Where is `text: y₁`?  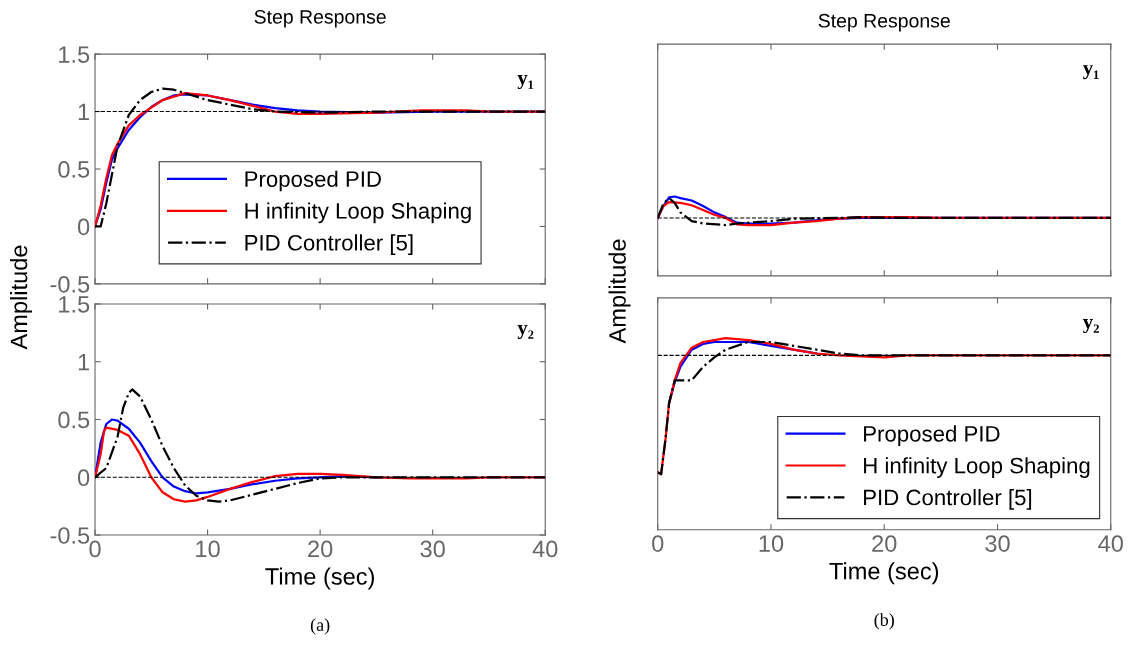
text: y₁ is located at coordinates (1090, 72).